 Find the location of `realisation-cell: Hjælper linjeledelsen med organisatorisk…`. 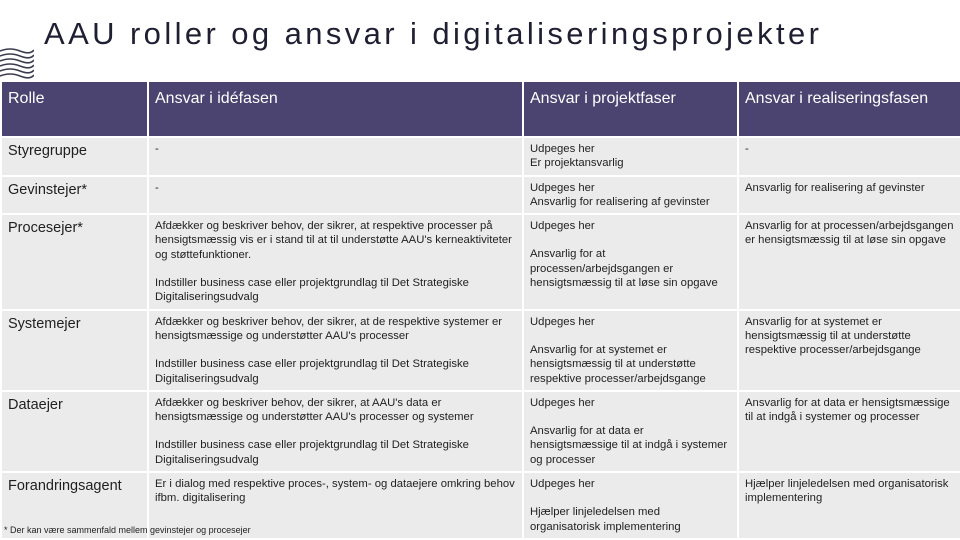

realisation-cell: Hjælper linjeledelsen med organisatorisk… is located at coordinates (849, 505).